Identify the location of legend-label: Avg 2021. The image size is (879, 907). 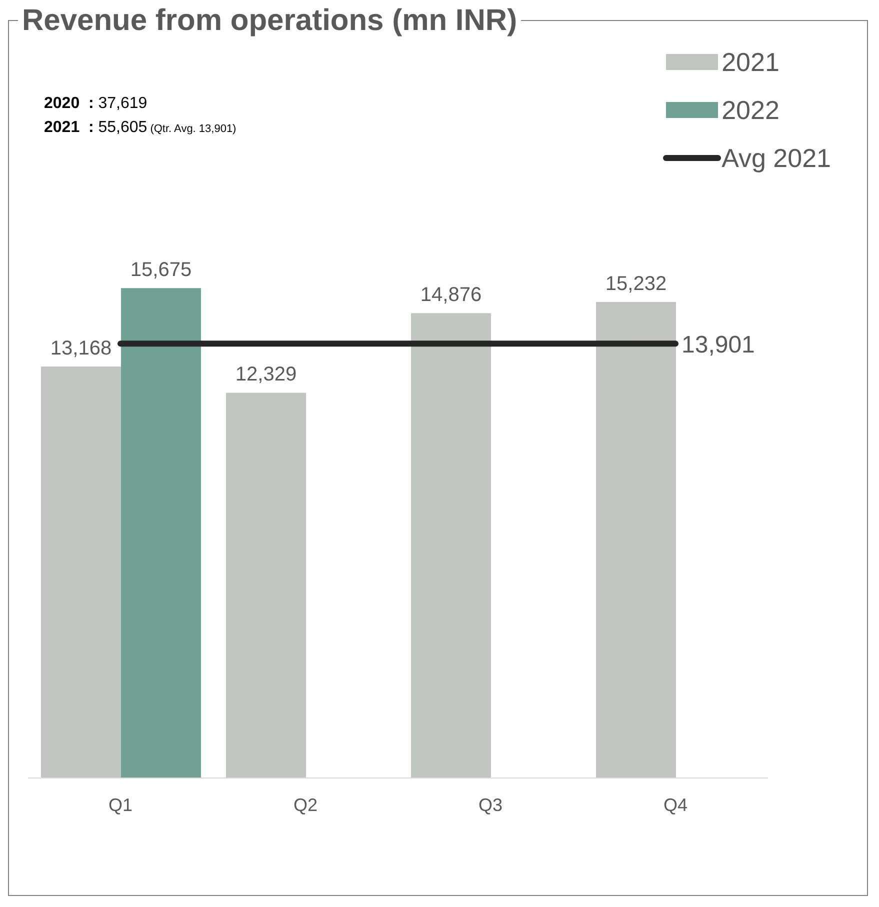
(776, 158).